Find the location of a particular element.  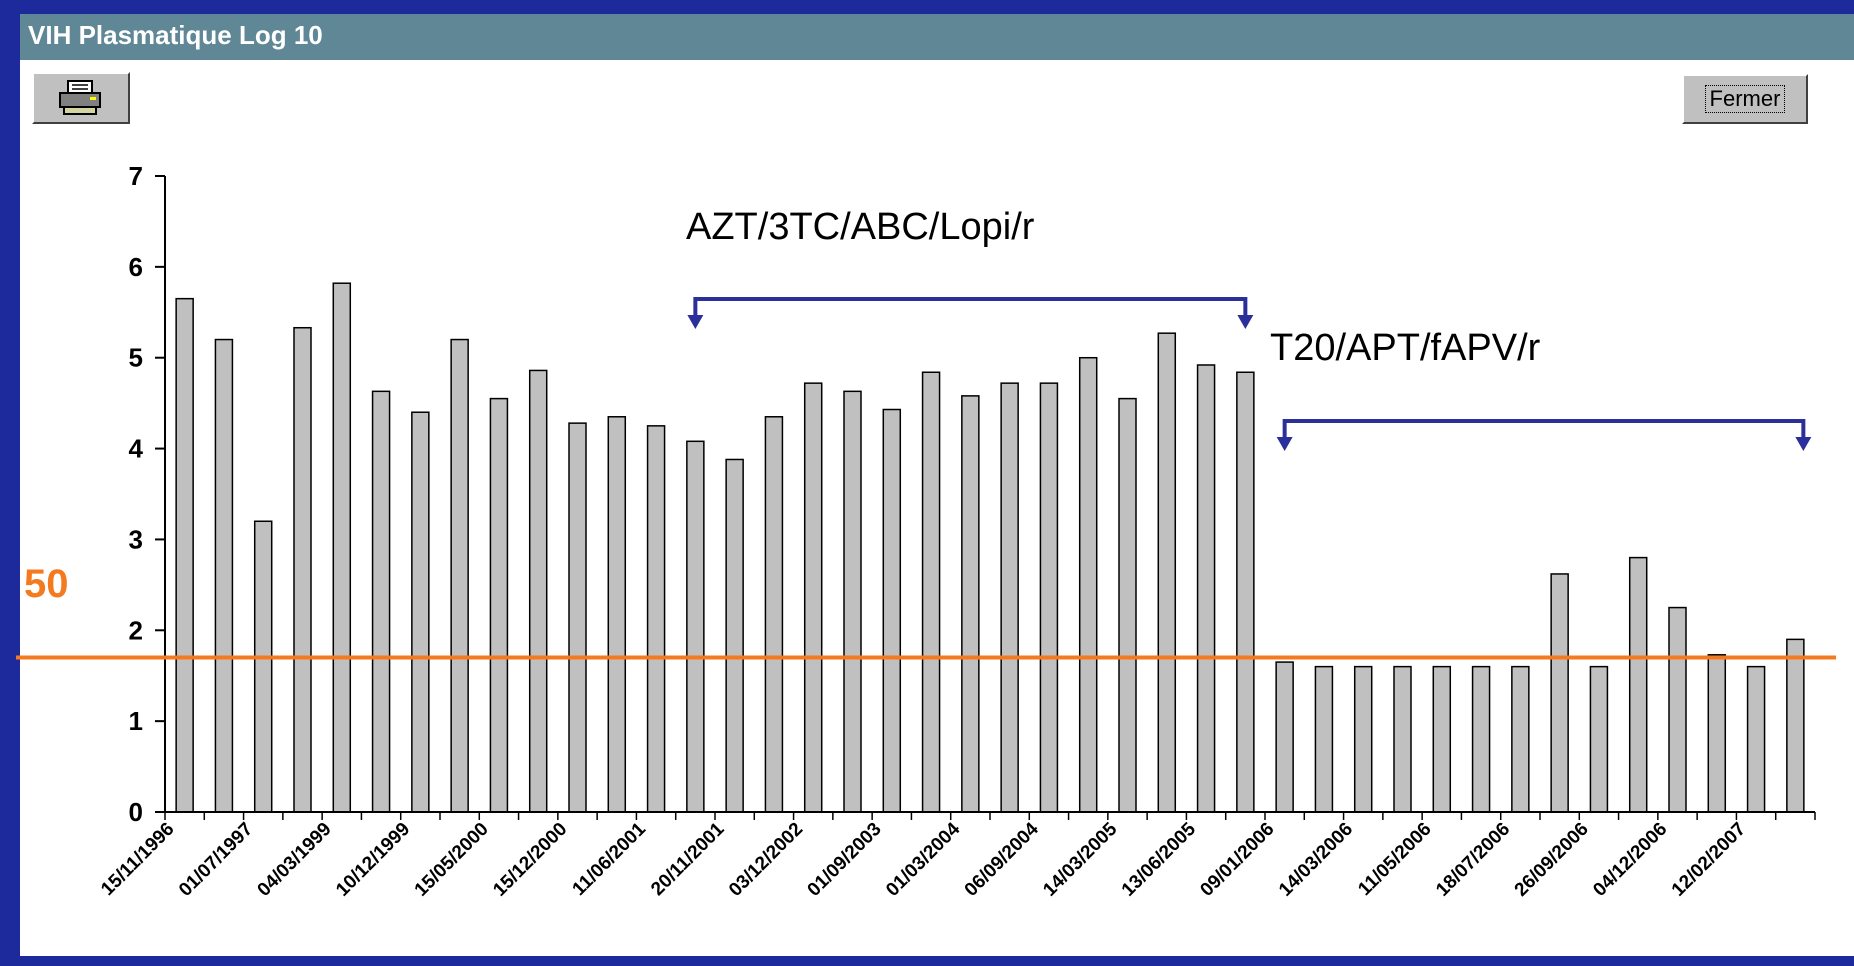

y-tick-label: 1 is located at coordinates (136, 721).